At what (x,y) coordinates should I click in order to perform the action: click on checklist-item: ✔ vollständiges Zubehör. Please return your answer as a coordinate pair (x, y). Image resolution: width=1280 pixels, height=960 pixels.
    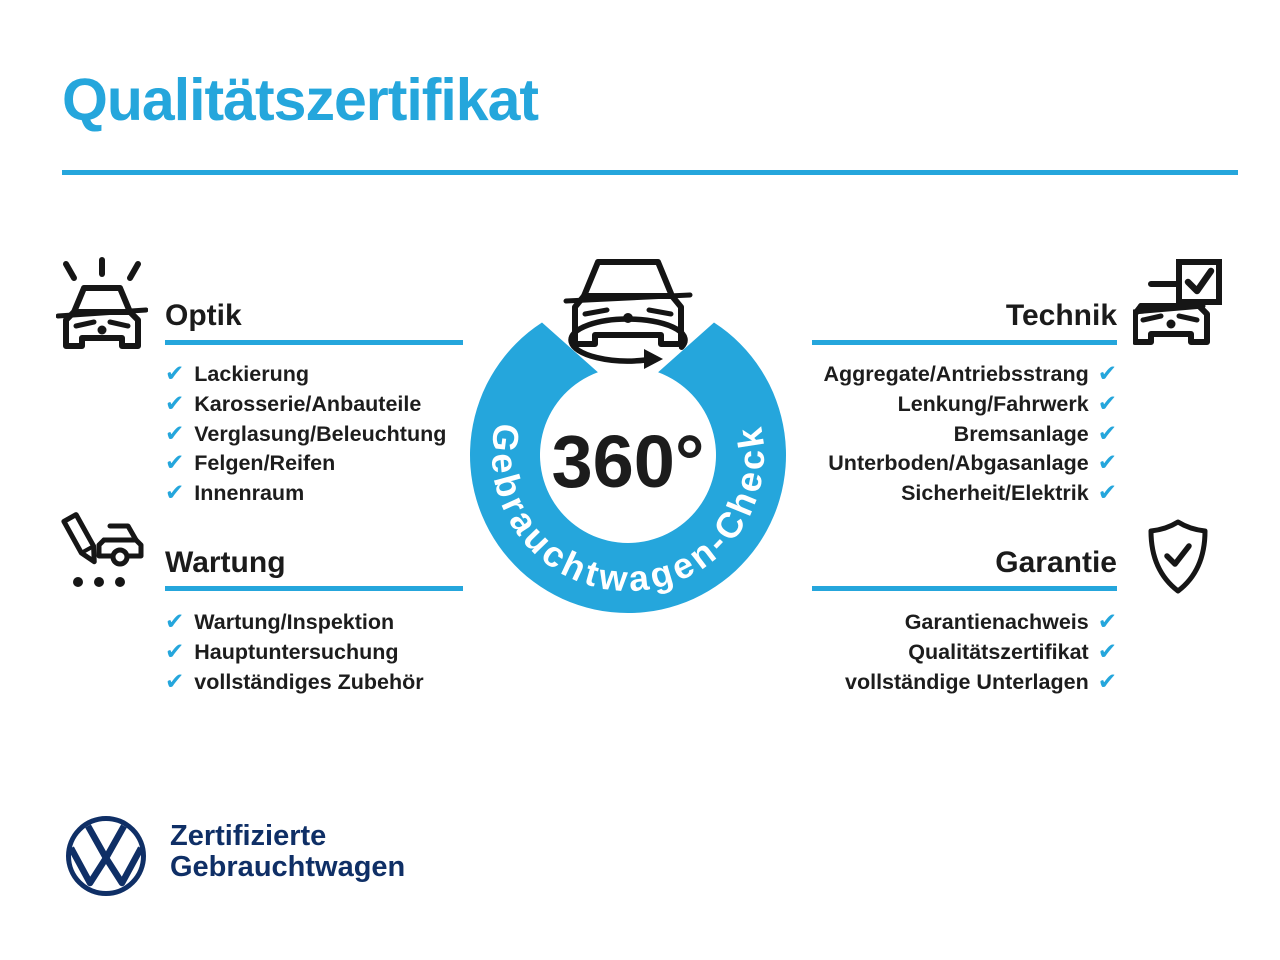
    Looking at the image, I should click on (294, 682).